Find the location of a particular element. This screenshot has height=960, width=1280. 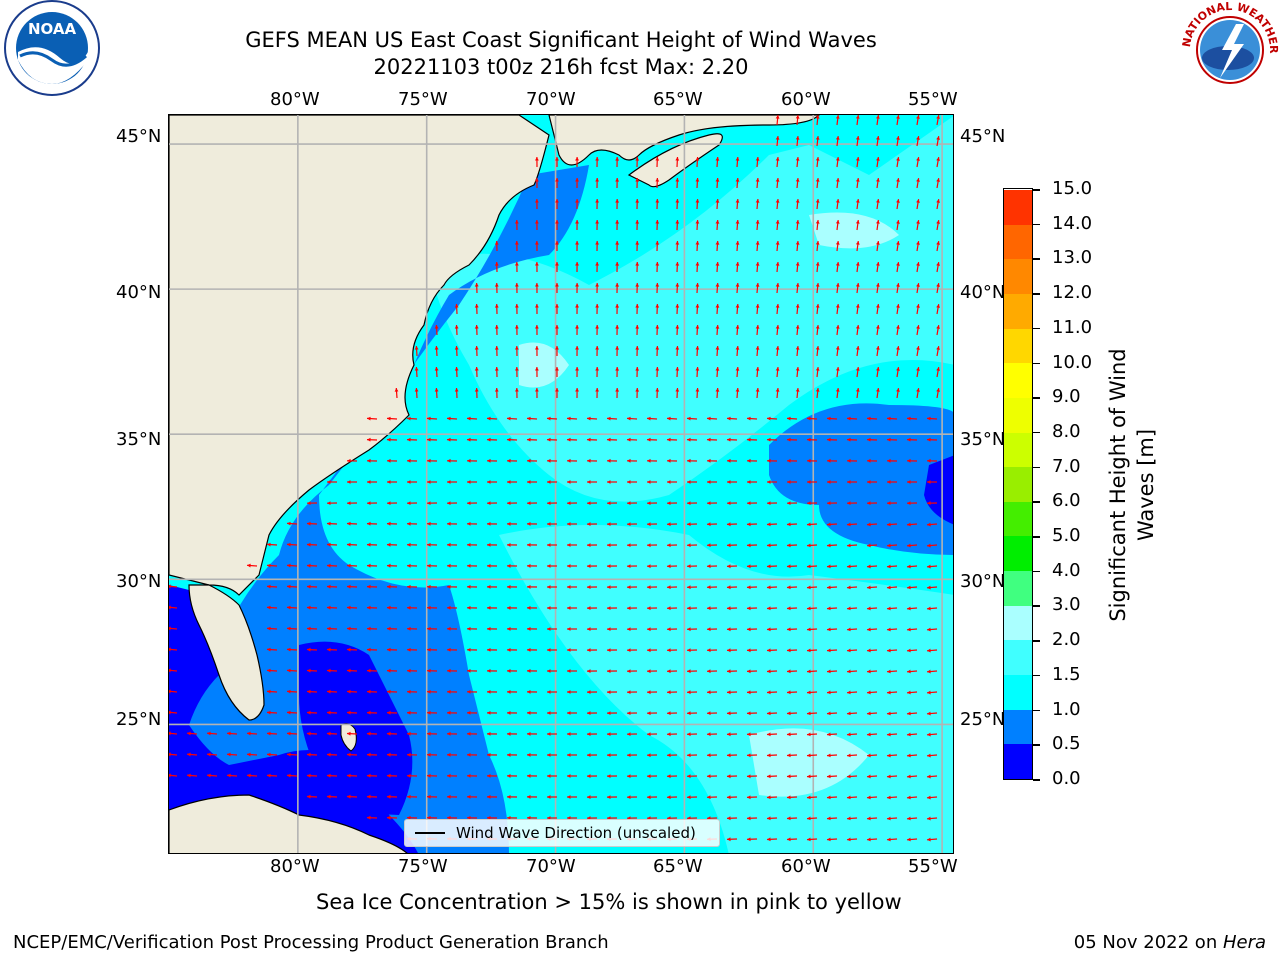

lat-label-right-30: 30°N is located at coordinates (983, 581).